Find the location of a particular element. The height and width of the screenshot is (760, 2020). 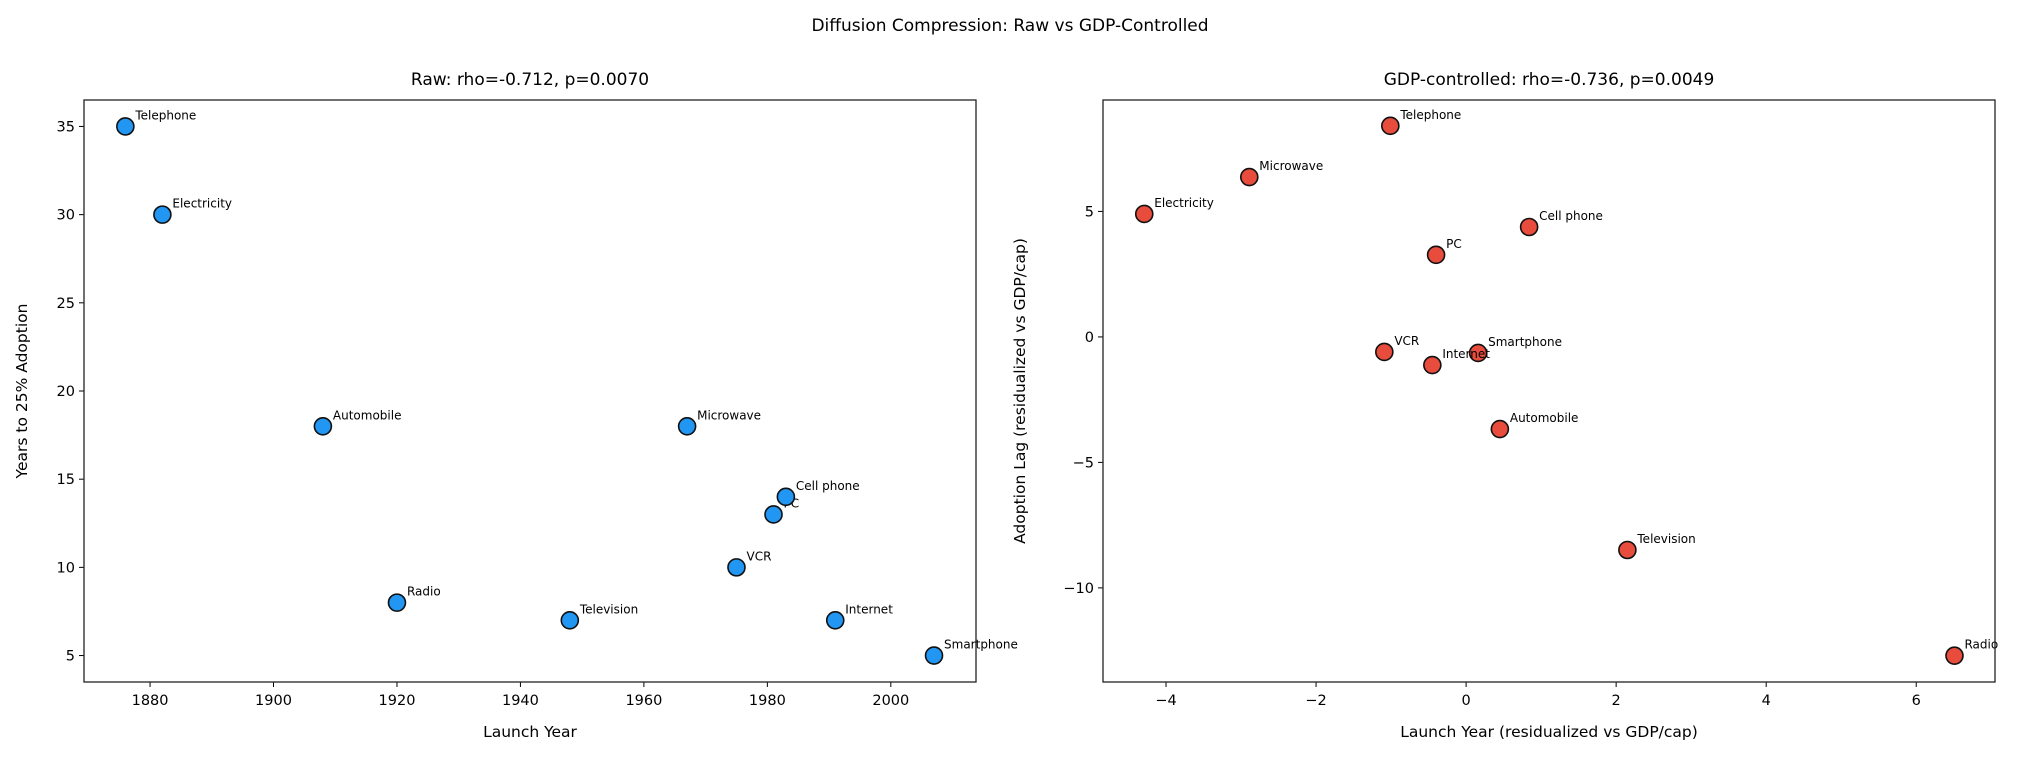

gdp-y-tick-label: 0 is located at coordinates (1089, 338).